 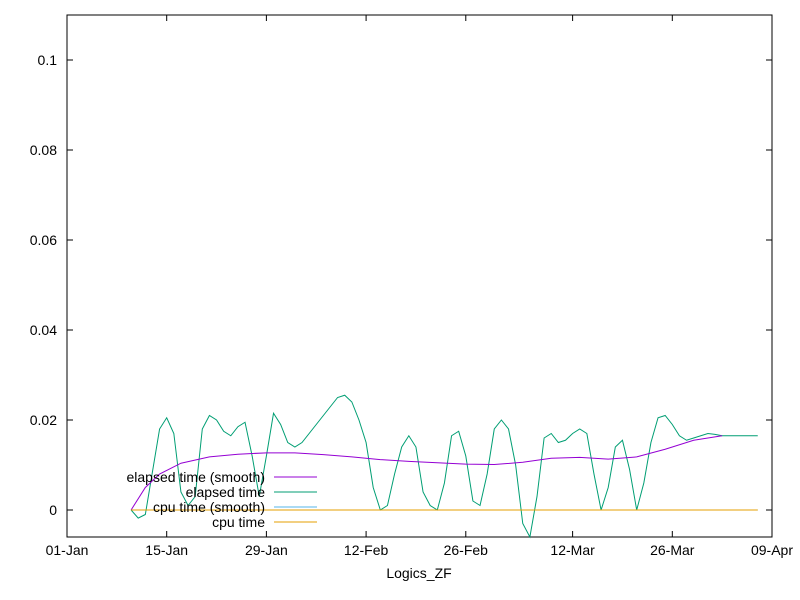 What do you see at coordinates (43, 240) in the screenshot?
I see `y-tick-label: 0.06` at bounding box center [43, 240].